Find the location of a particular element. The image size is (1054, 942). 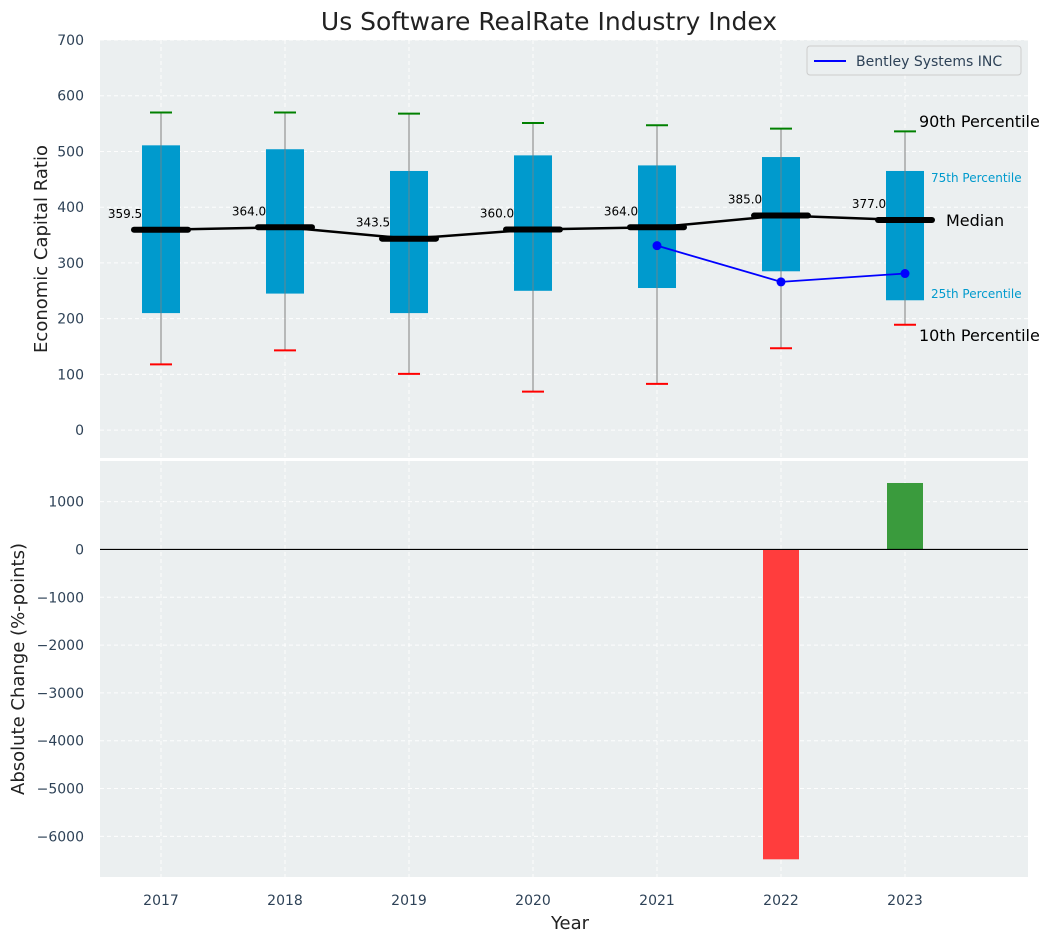

top-y-tick-label: 0 is located at coordinates (79, 431).